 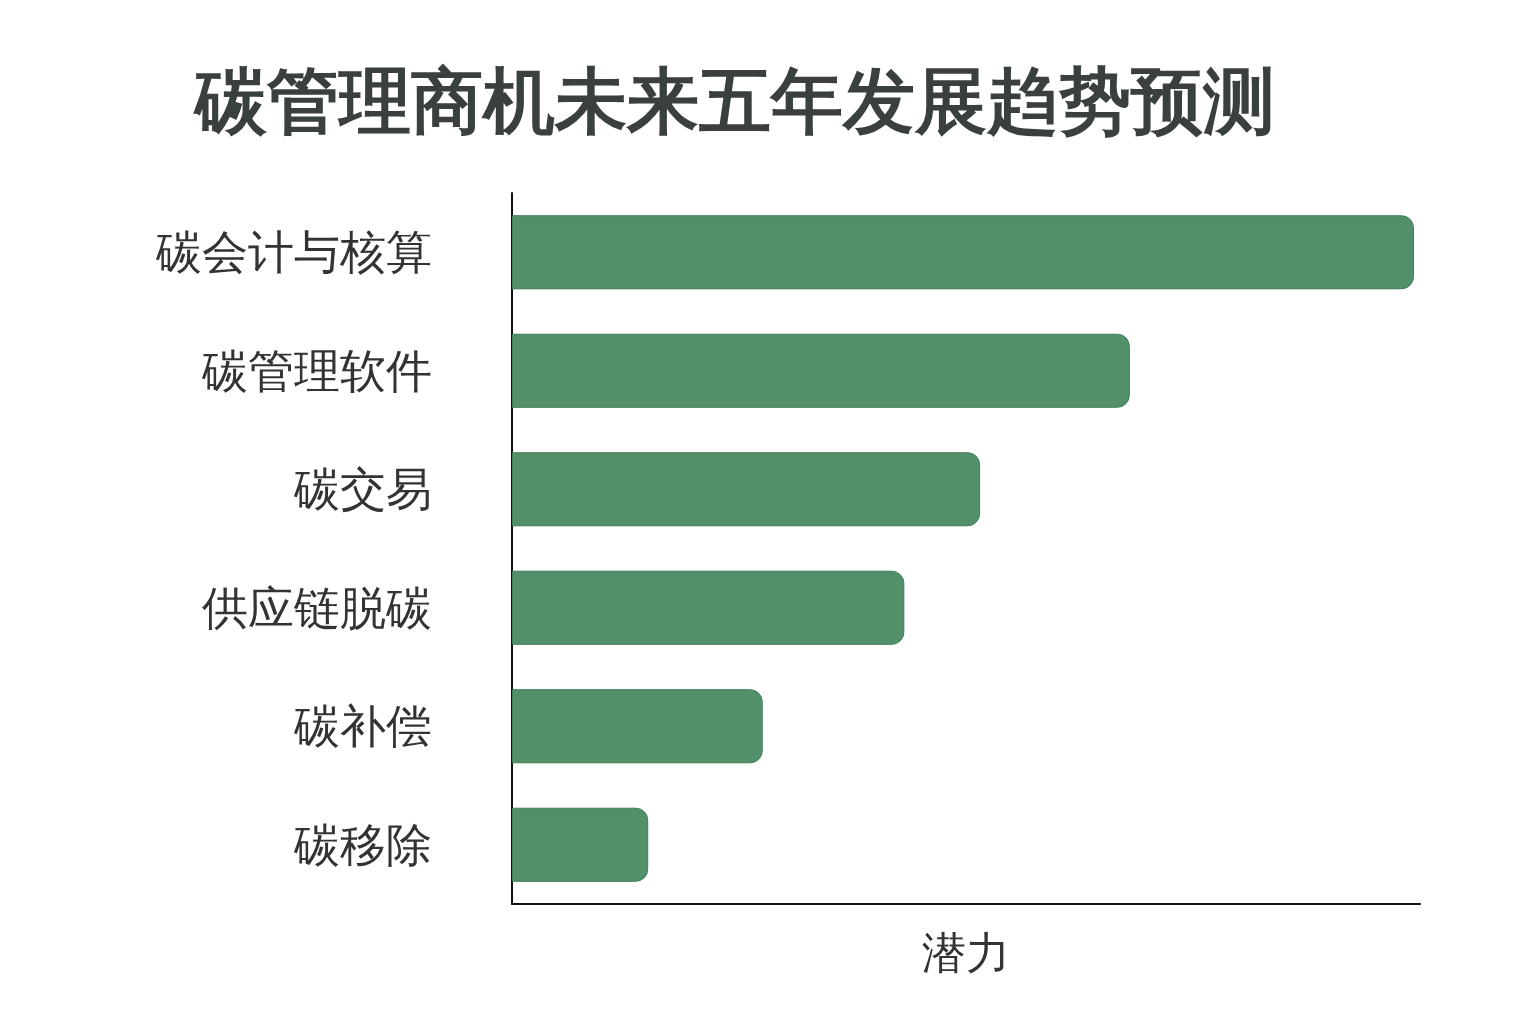 What do you see at coordinates (317, 607) in the screenshot?
I see `y-tick-label: 供应链脱碳` at bounding box center [317, 607].